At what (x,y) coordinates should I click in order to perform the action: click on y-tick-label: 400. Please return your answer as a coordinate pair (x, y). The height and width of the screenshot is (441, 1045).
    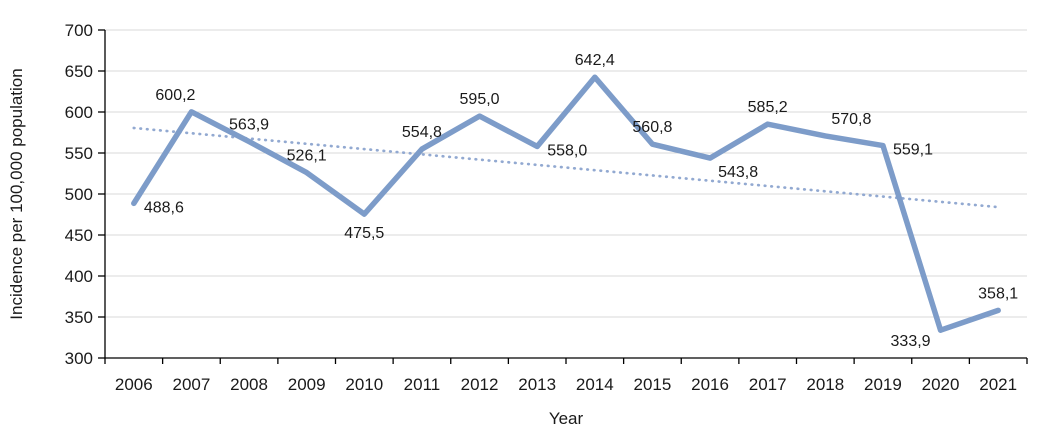
    Looking at the image, I should click on (79, 276).